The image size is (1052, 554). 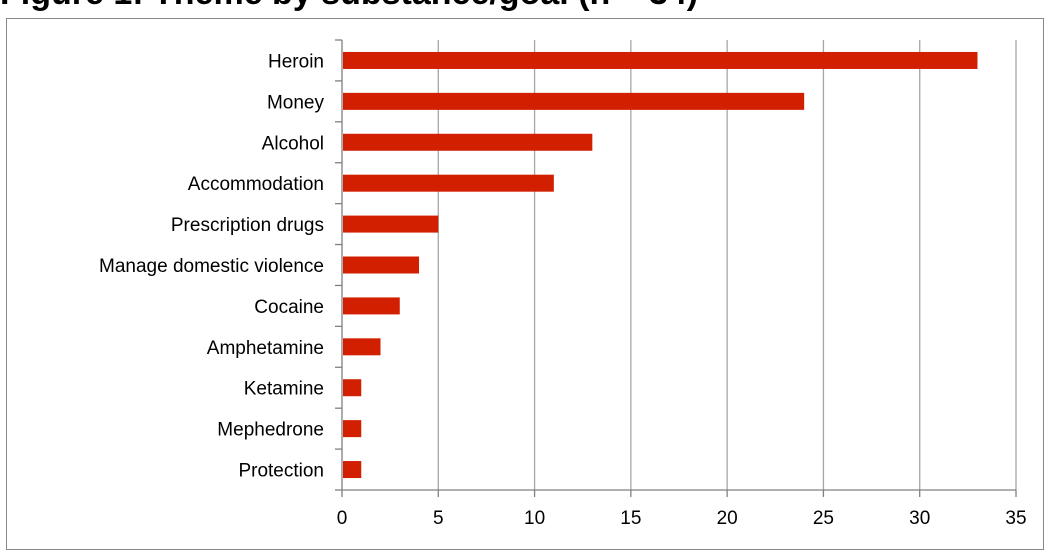 What do you see at coordinates (362, 347) in the screenshot?
I see `bar-amphetamine` at bounding box center [362, 347].